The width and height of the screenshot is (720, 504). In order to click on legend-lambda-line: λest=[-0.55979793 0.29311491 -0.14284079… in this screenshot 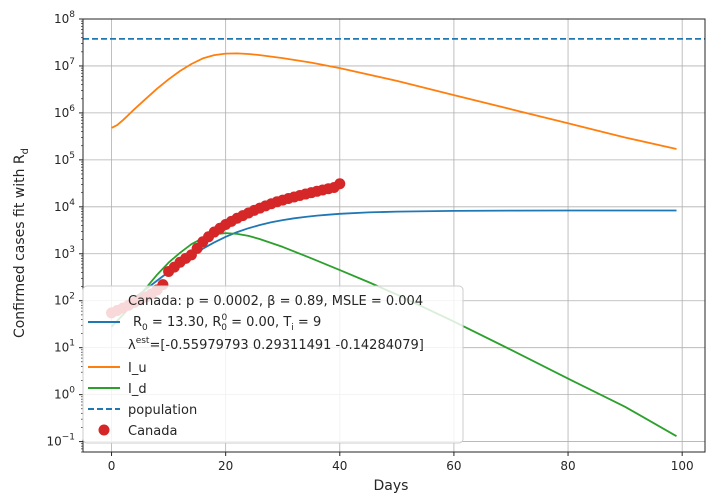, I will do `click(276, 344)`.